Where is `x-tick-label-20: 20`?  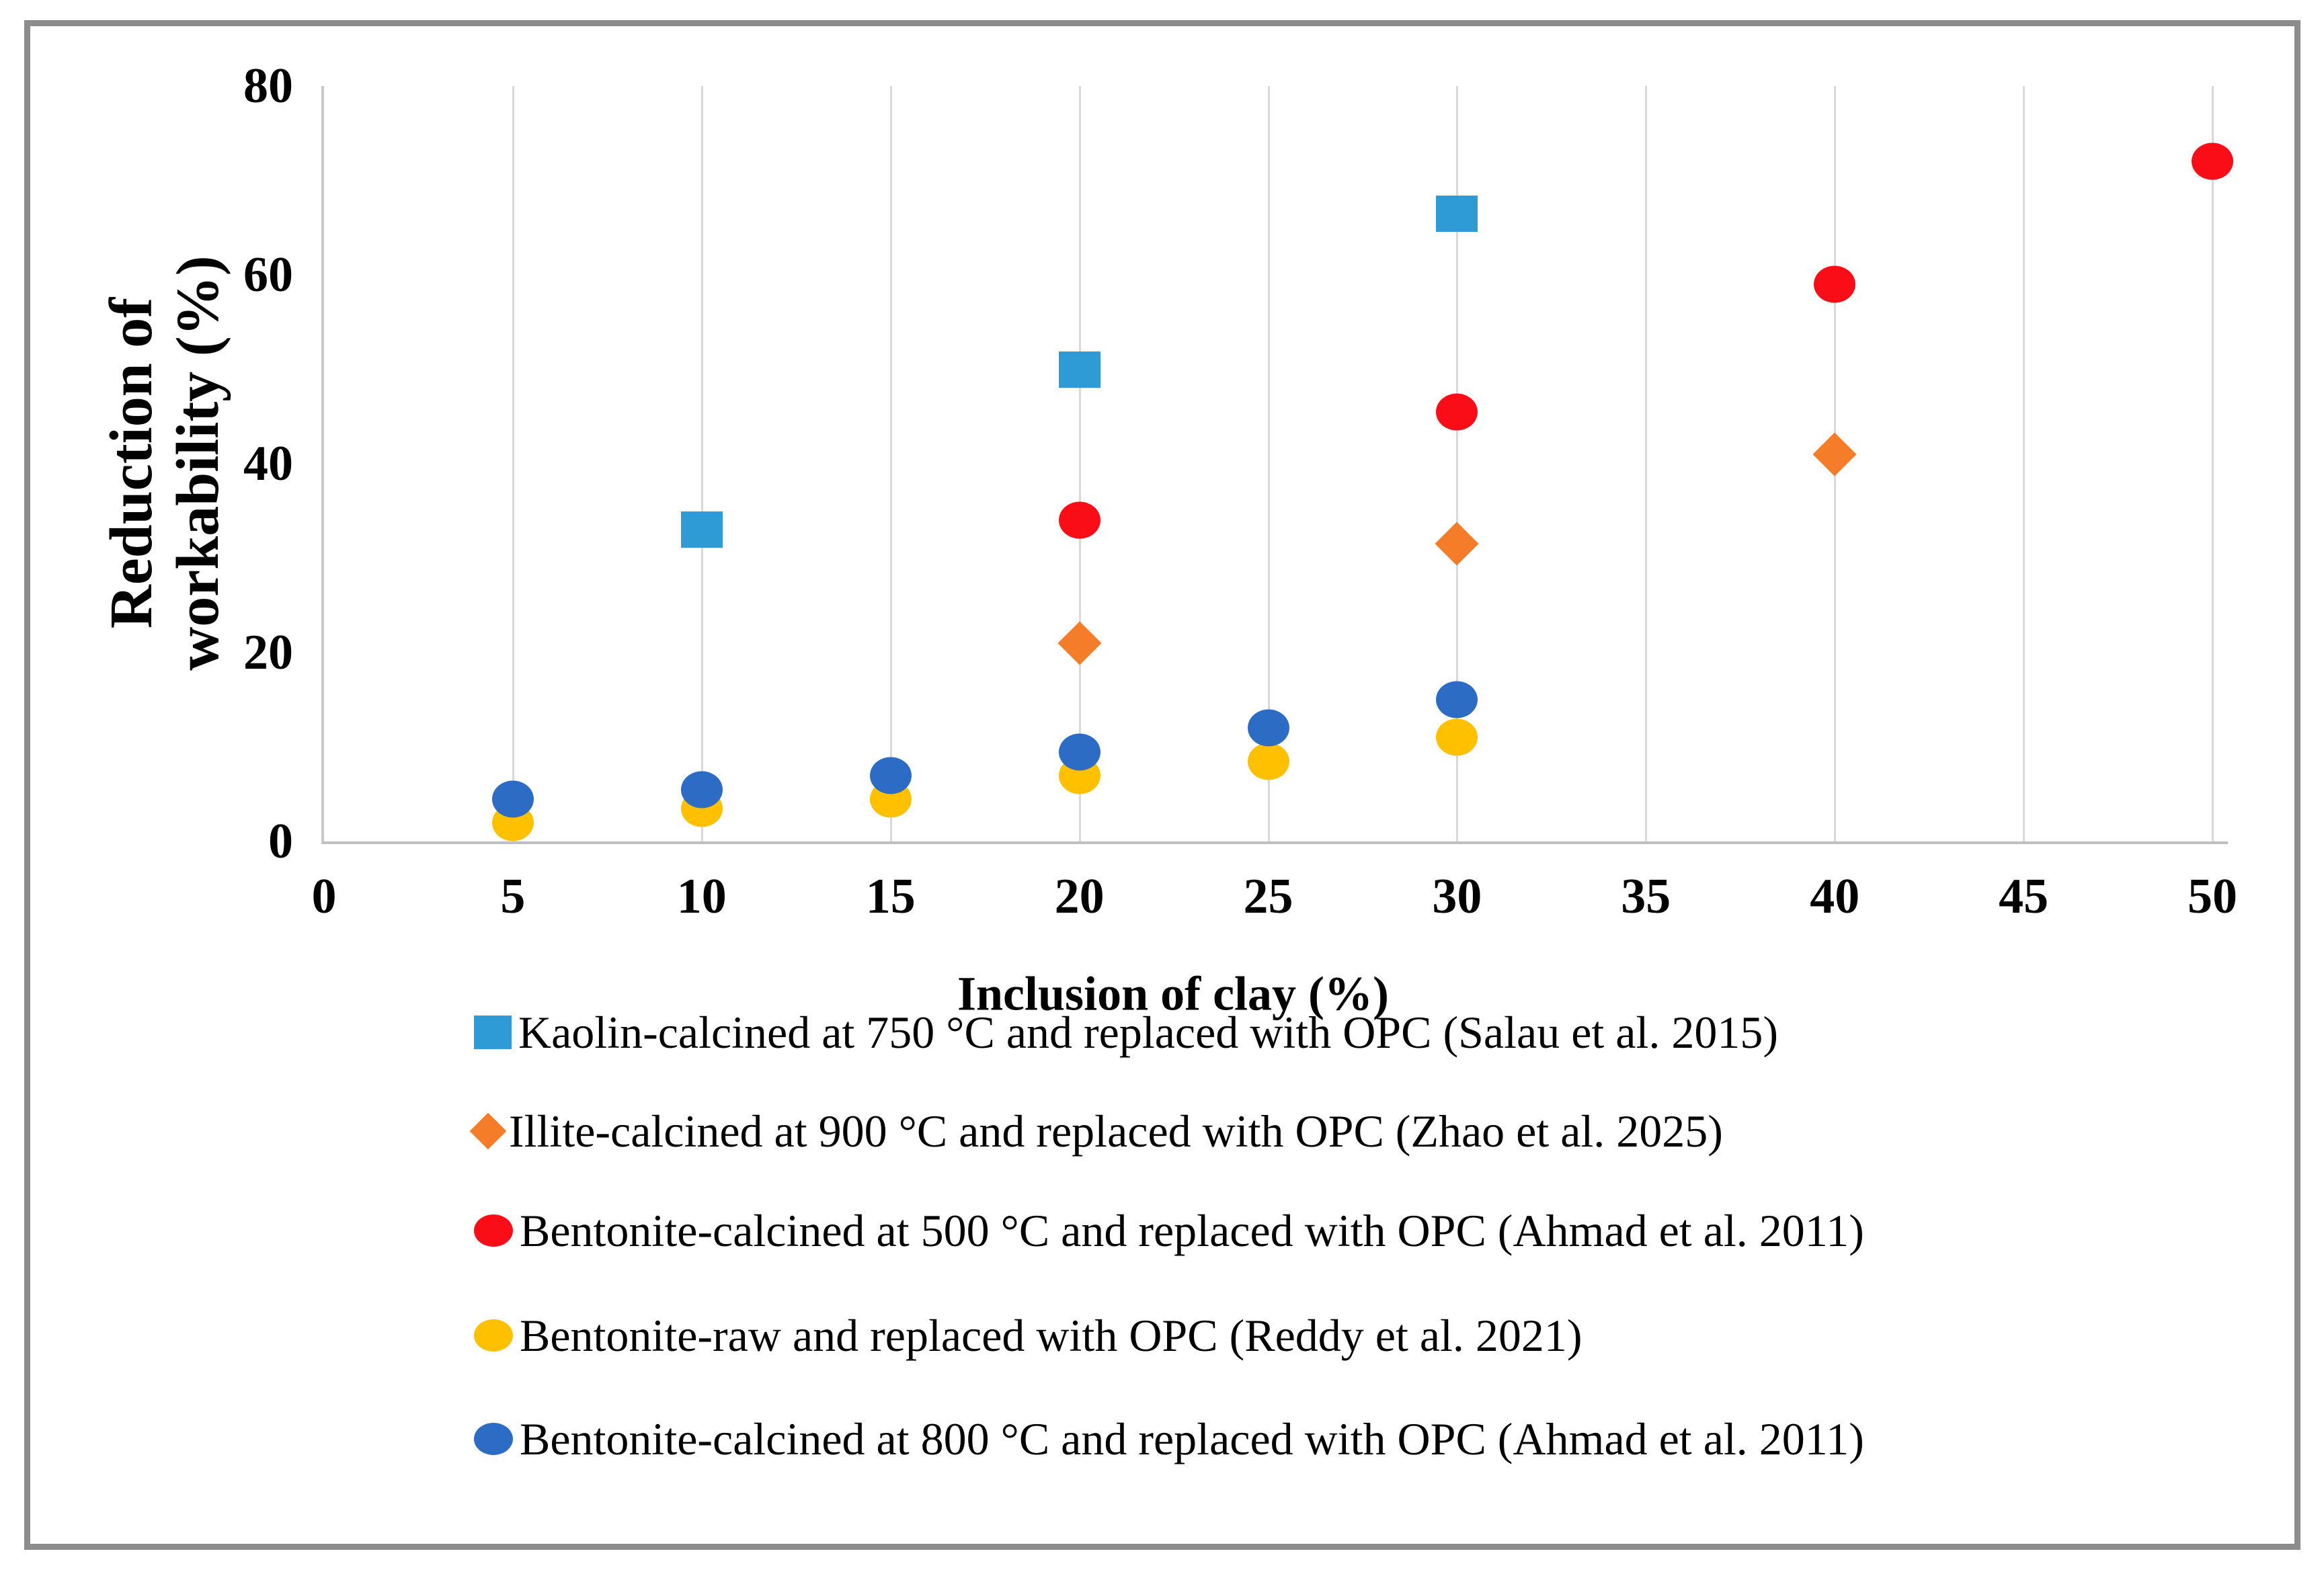 x-tick-label-20: 20 is located at coordinates (1079, 896).